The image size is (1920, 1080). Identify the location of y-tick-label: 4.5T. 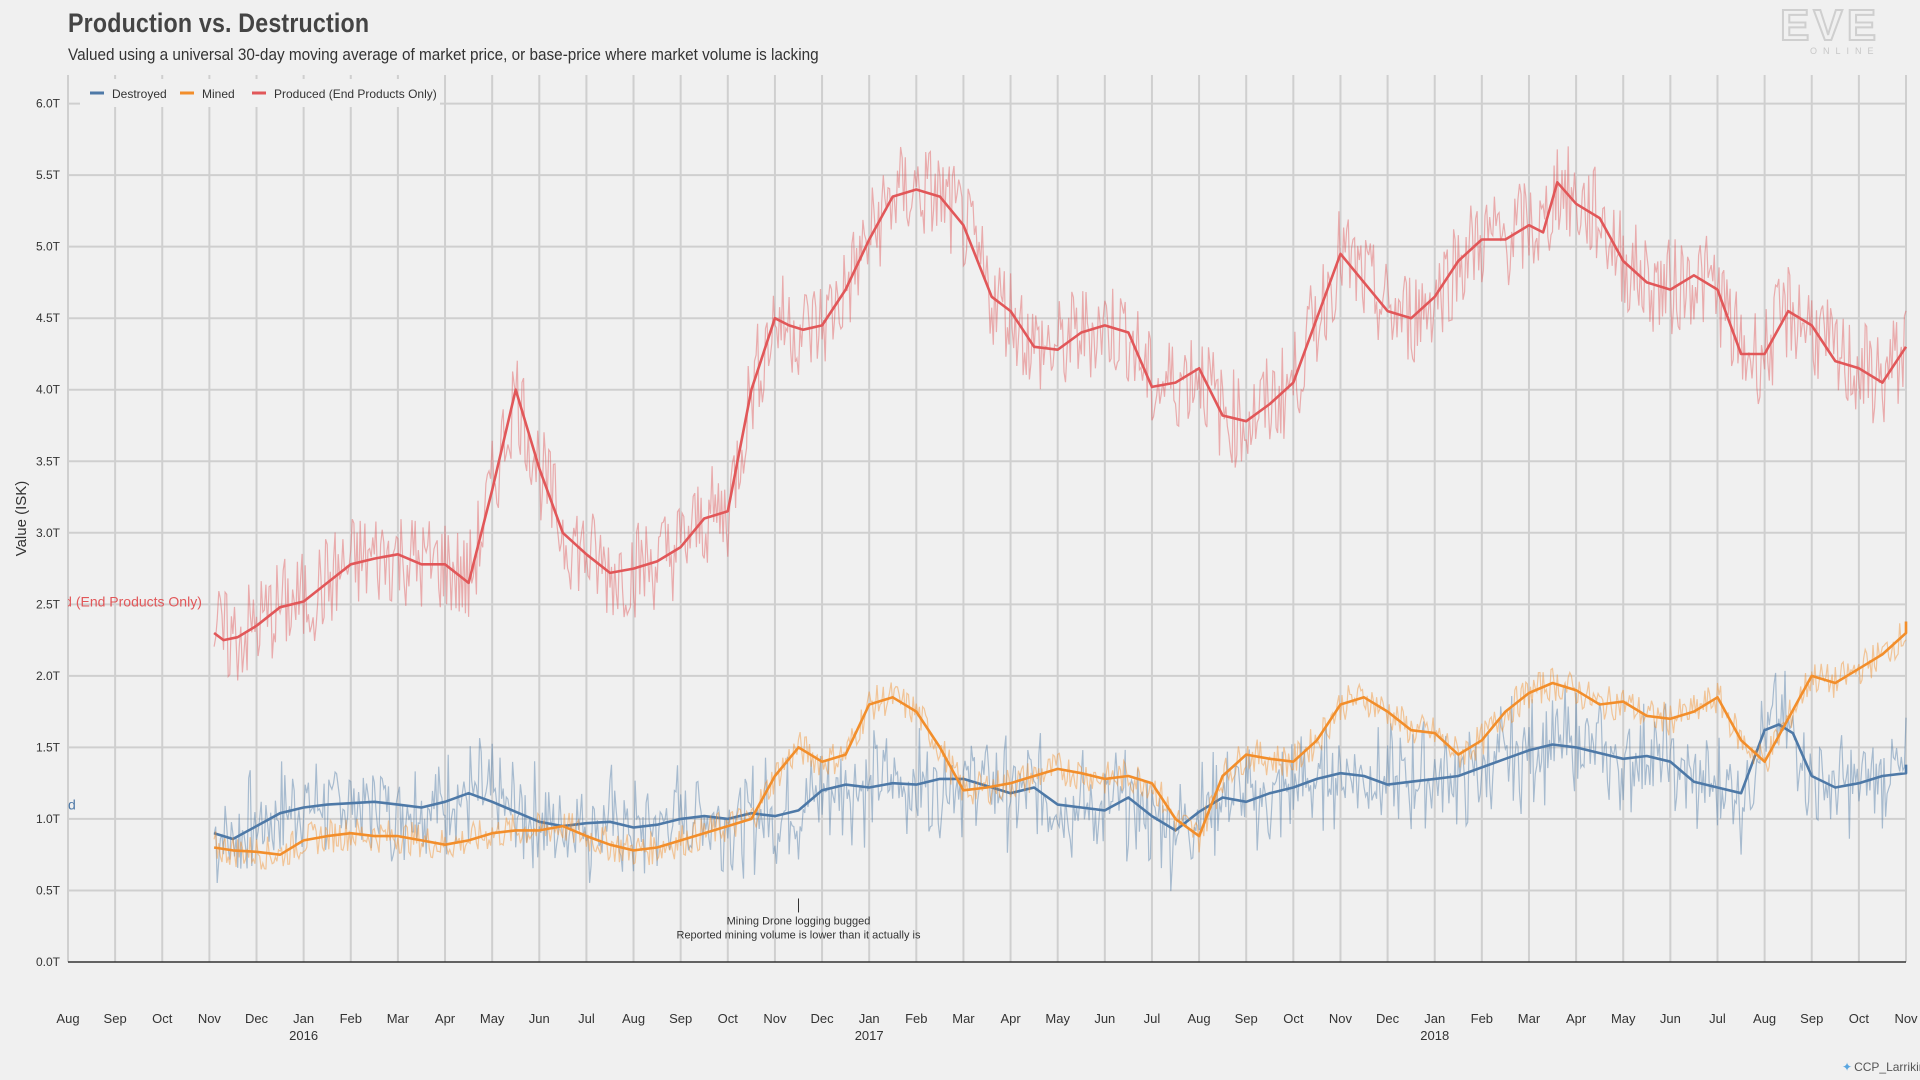
(48, 318).